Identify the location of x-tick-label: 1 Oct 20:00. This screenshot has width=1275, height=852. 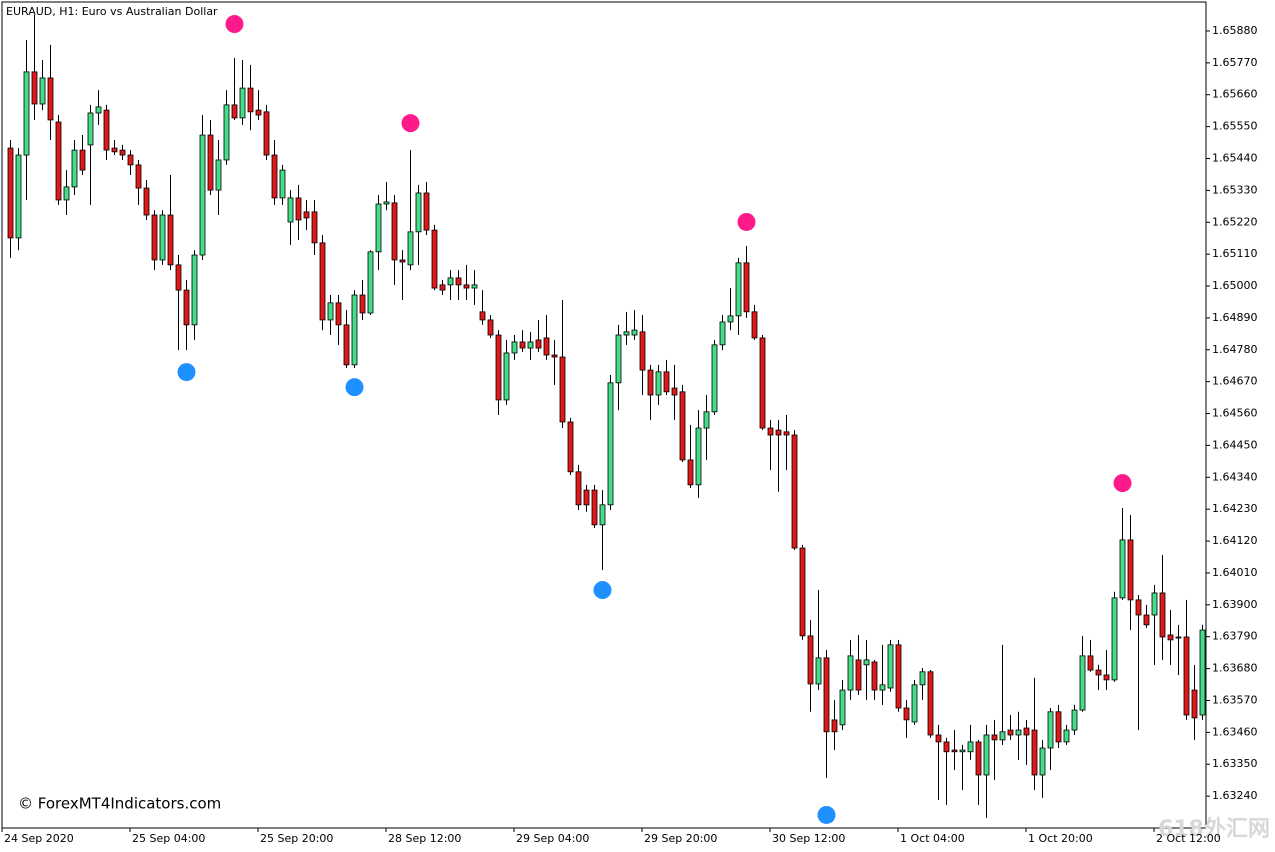
(1060, 838).